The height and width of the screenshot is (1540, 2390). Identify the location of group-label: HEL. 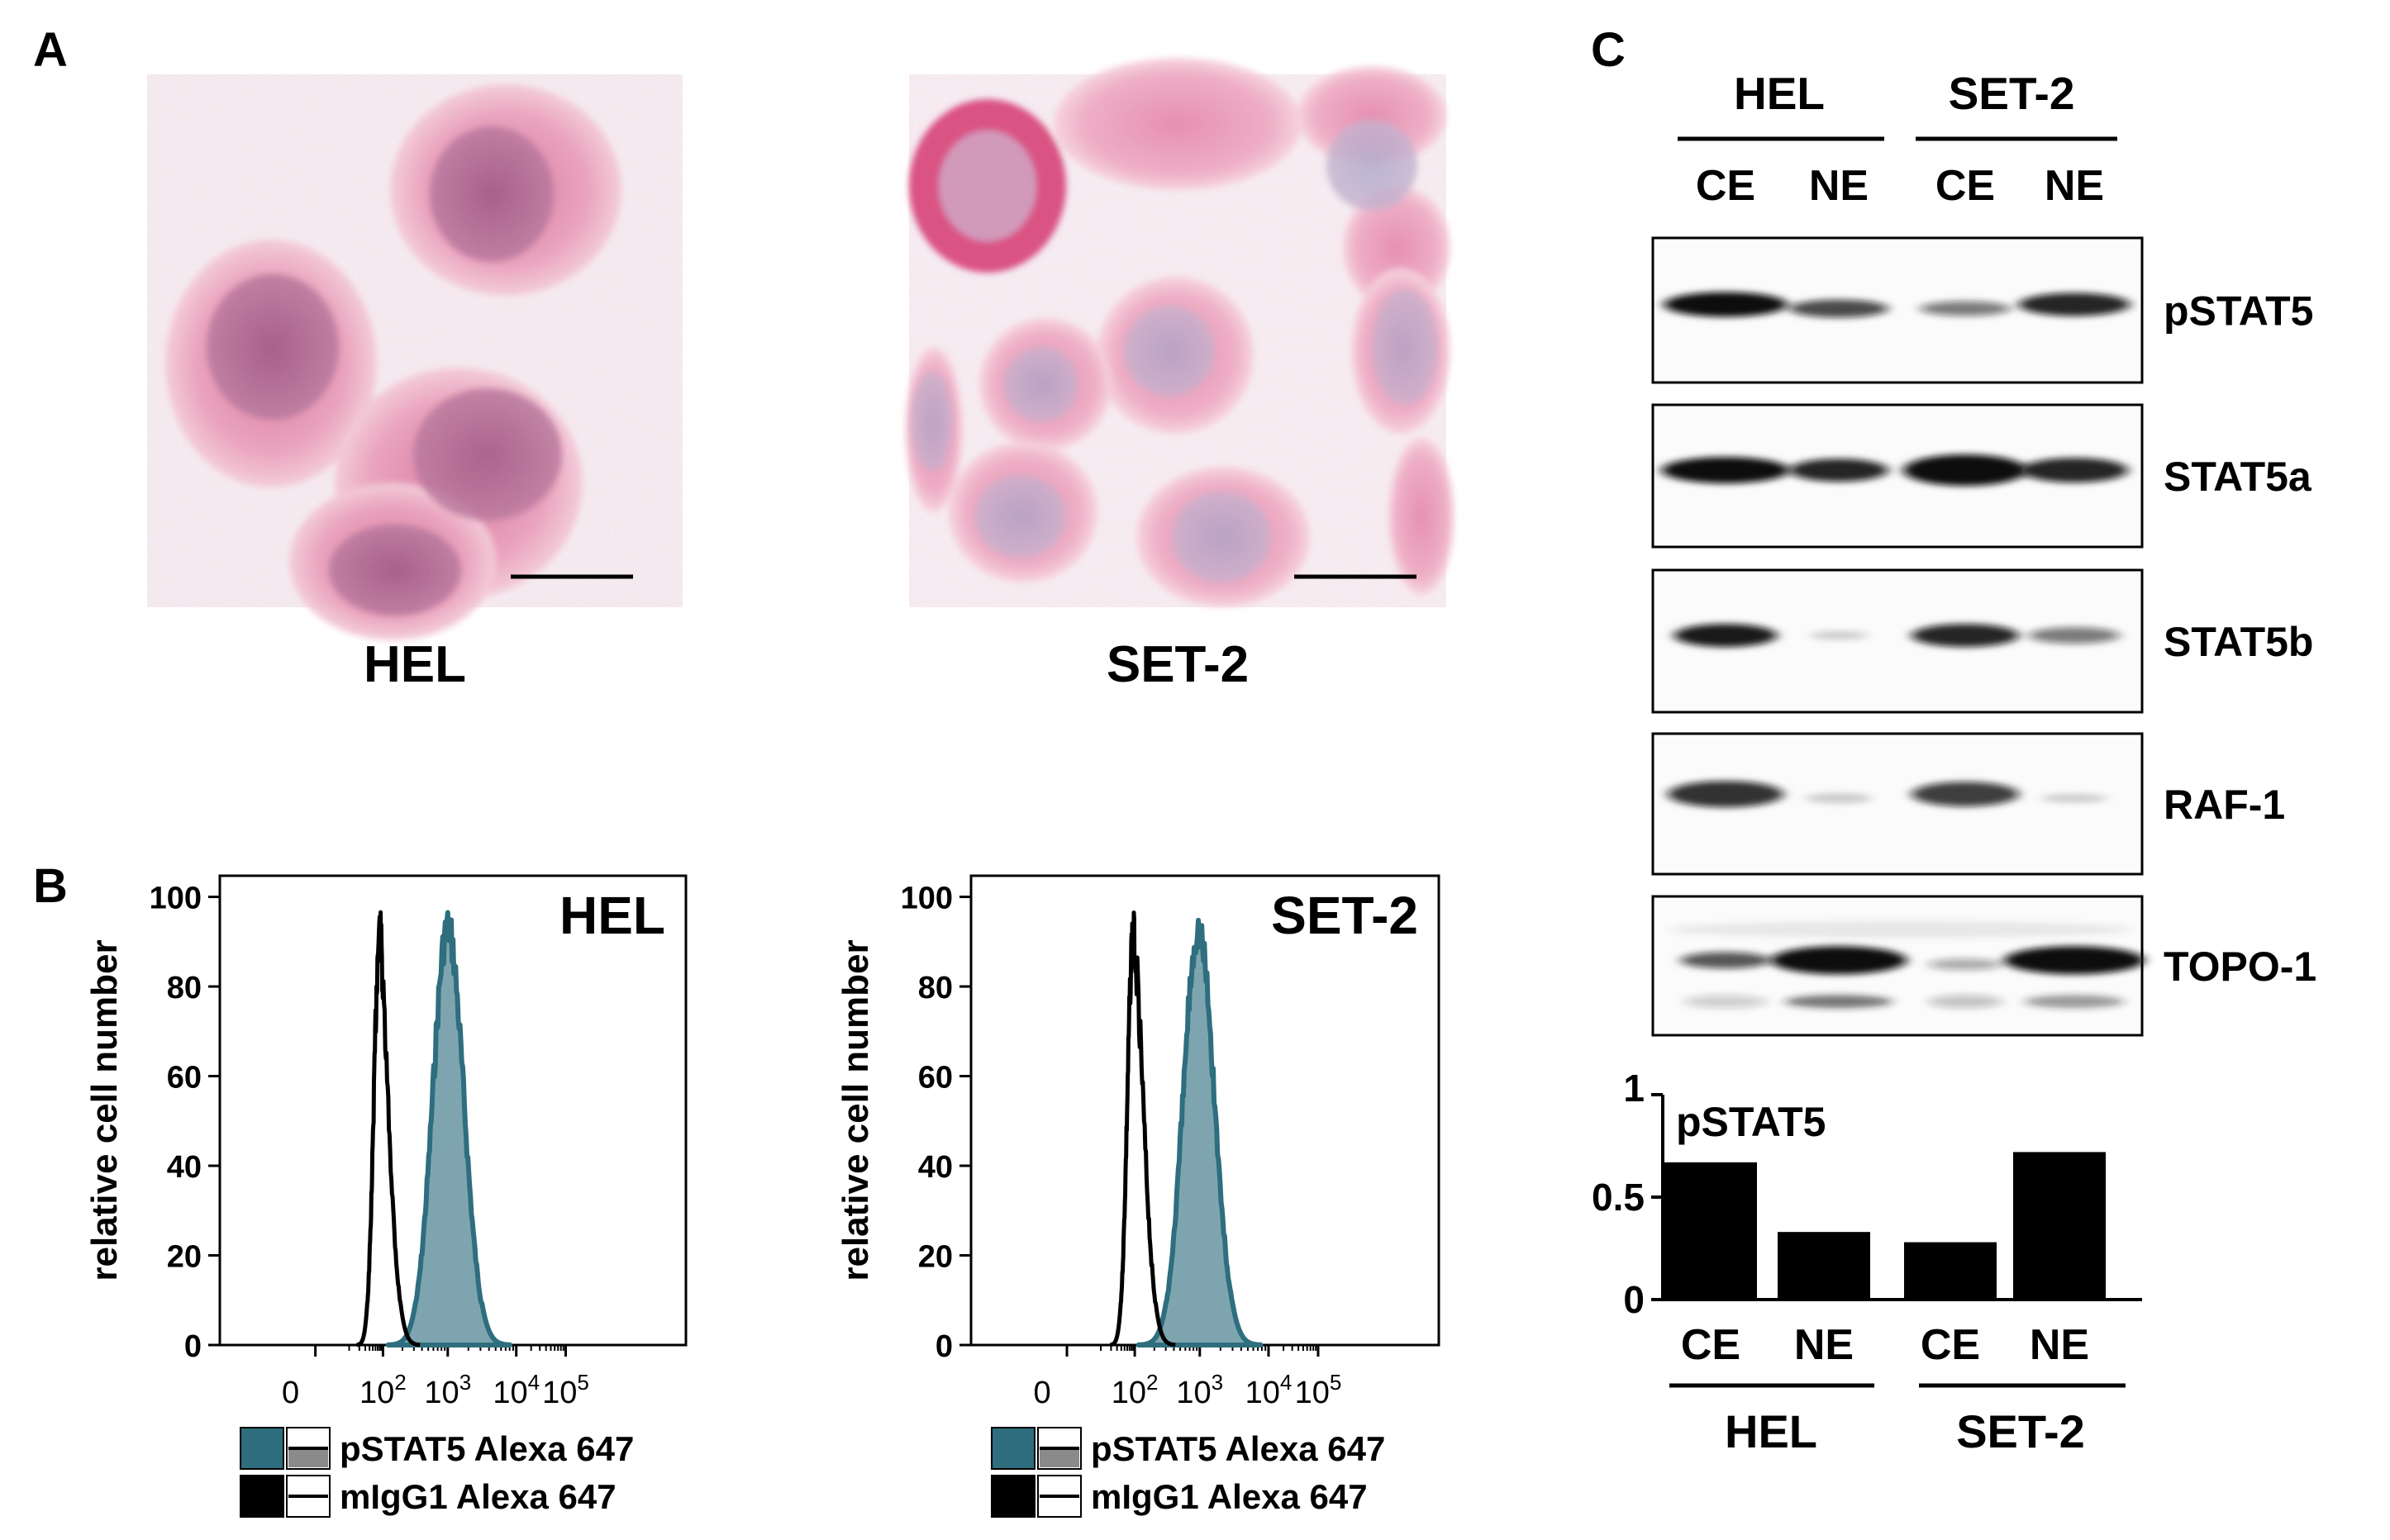
(1771, 1431).